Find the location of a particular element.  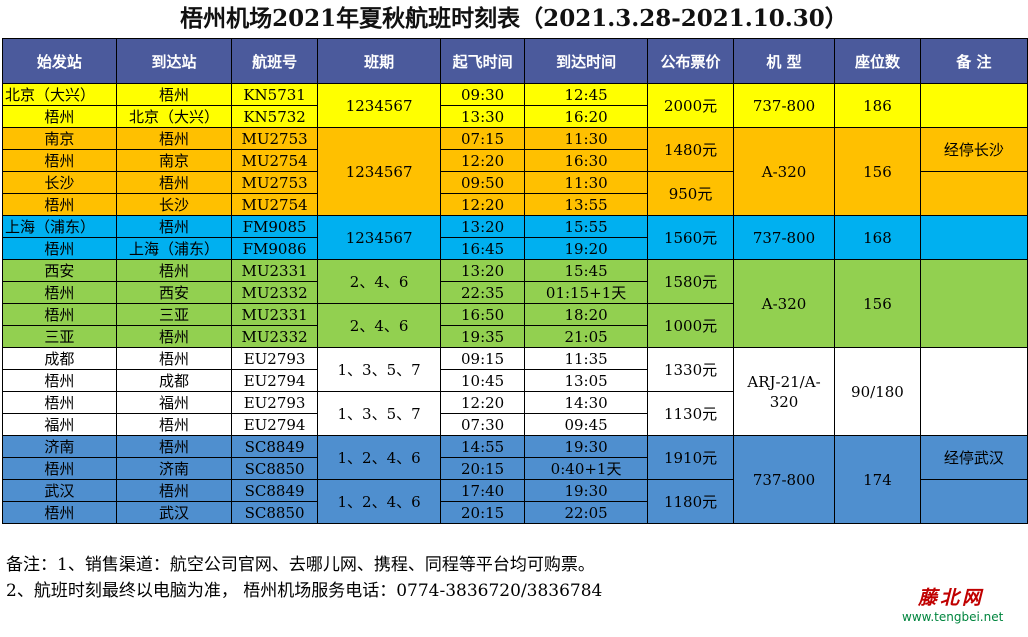

price-cell: 1130元 is located at coordinates (690, 413).